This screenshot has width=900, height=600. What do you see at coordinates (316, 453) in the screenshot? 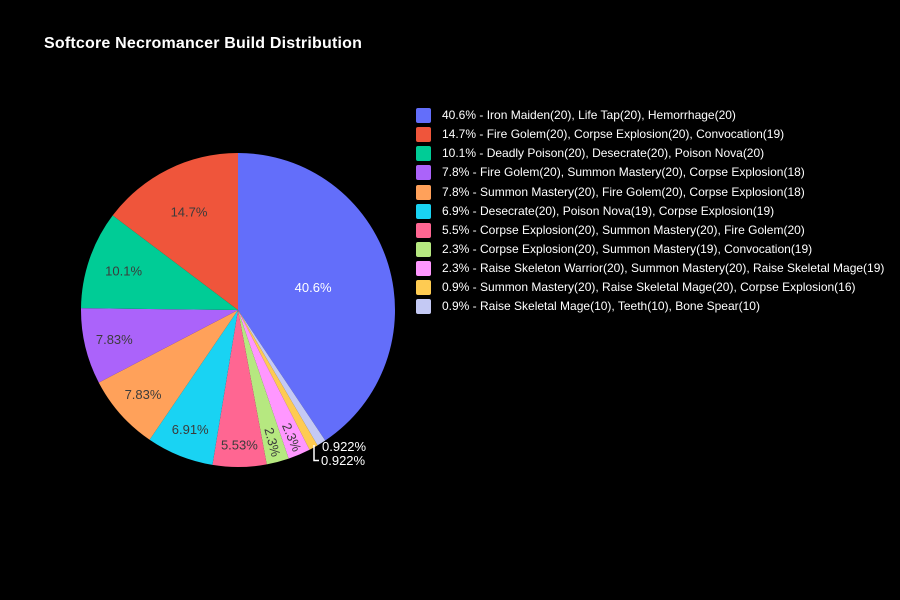
I see `label-leader-line` at bounding box center [316, 453].